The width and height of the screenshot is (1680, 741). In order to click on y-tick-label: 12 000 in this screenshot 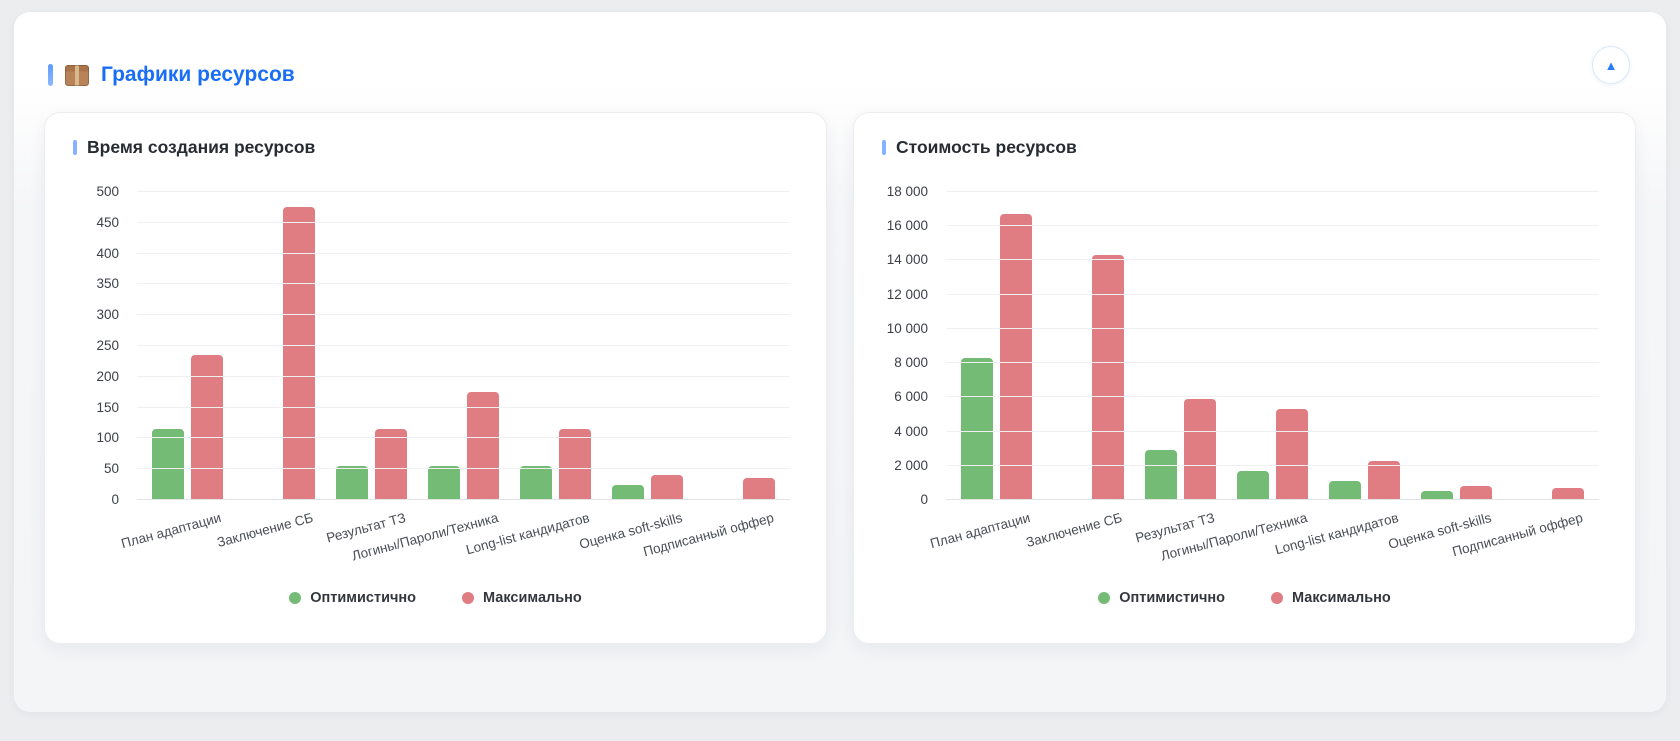, I will do `click(907, 294)`.